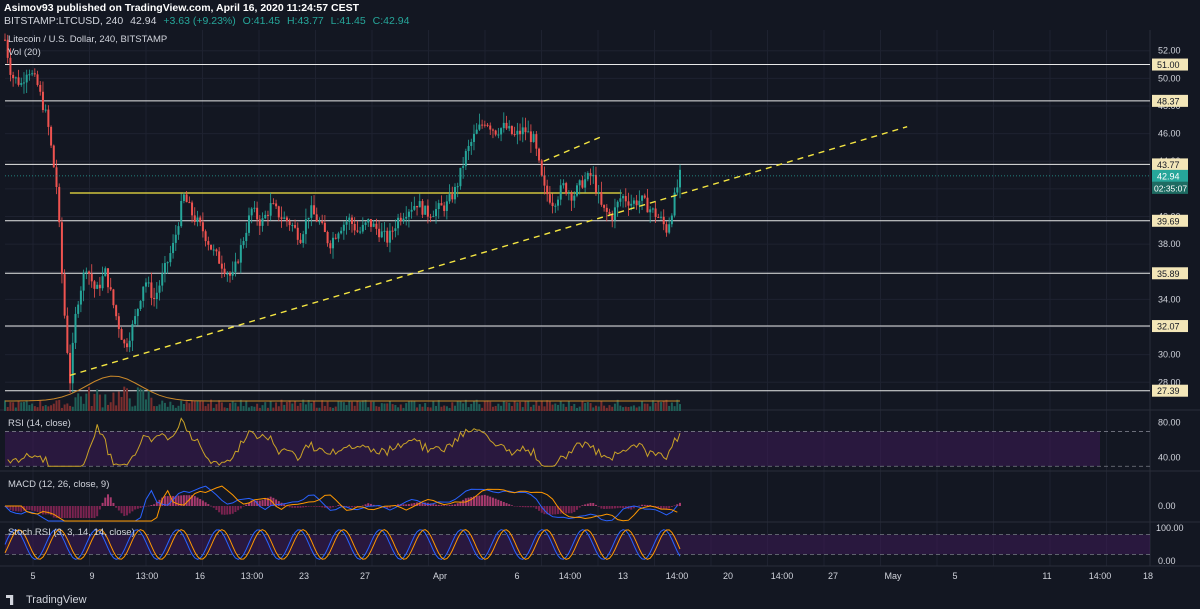 Image resolution: width=1200 pixels, height=609 pixels. Describe the element at coordinates (304, 576) in the screenshot. I see `time-tick-label: 23` at that location.